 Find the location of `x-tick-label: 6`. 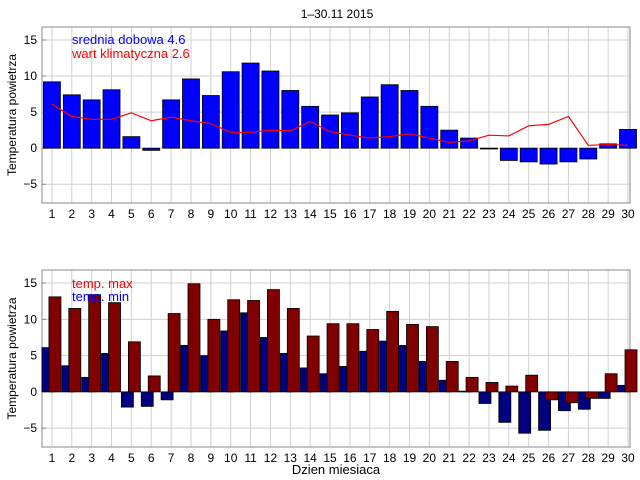

x-tick-label: 6 is located at coordinates (151, 458).